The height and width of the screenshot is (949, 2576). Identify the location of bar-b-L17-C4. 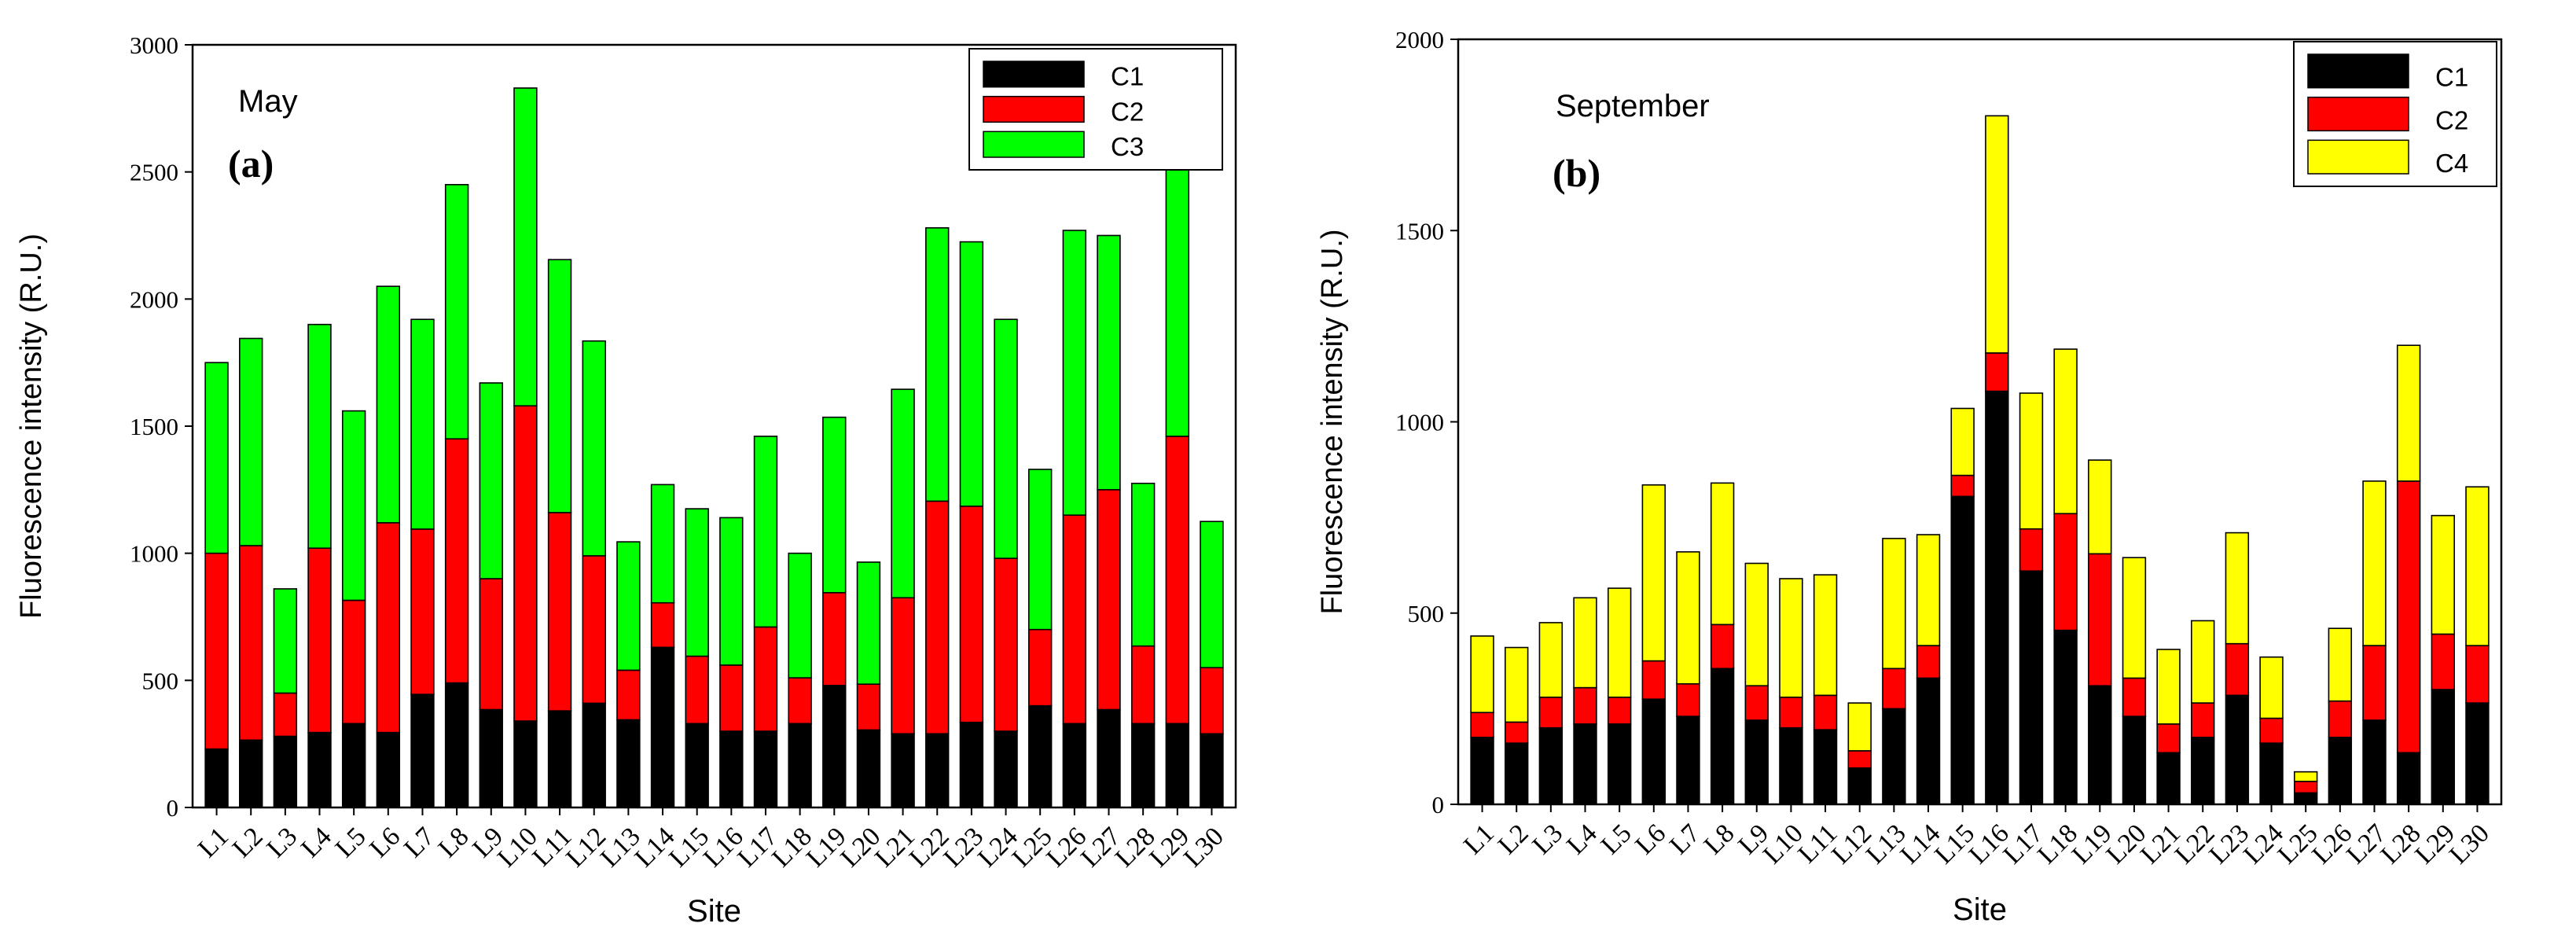
(2031, 461).